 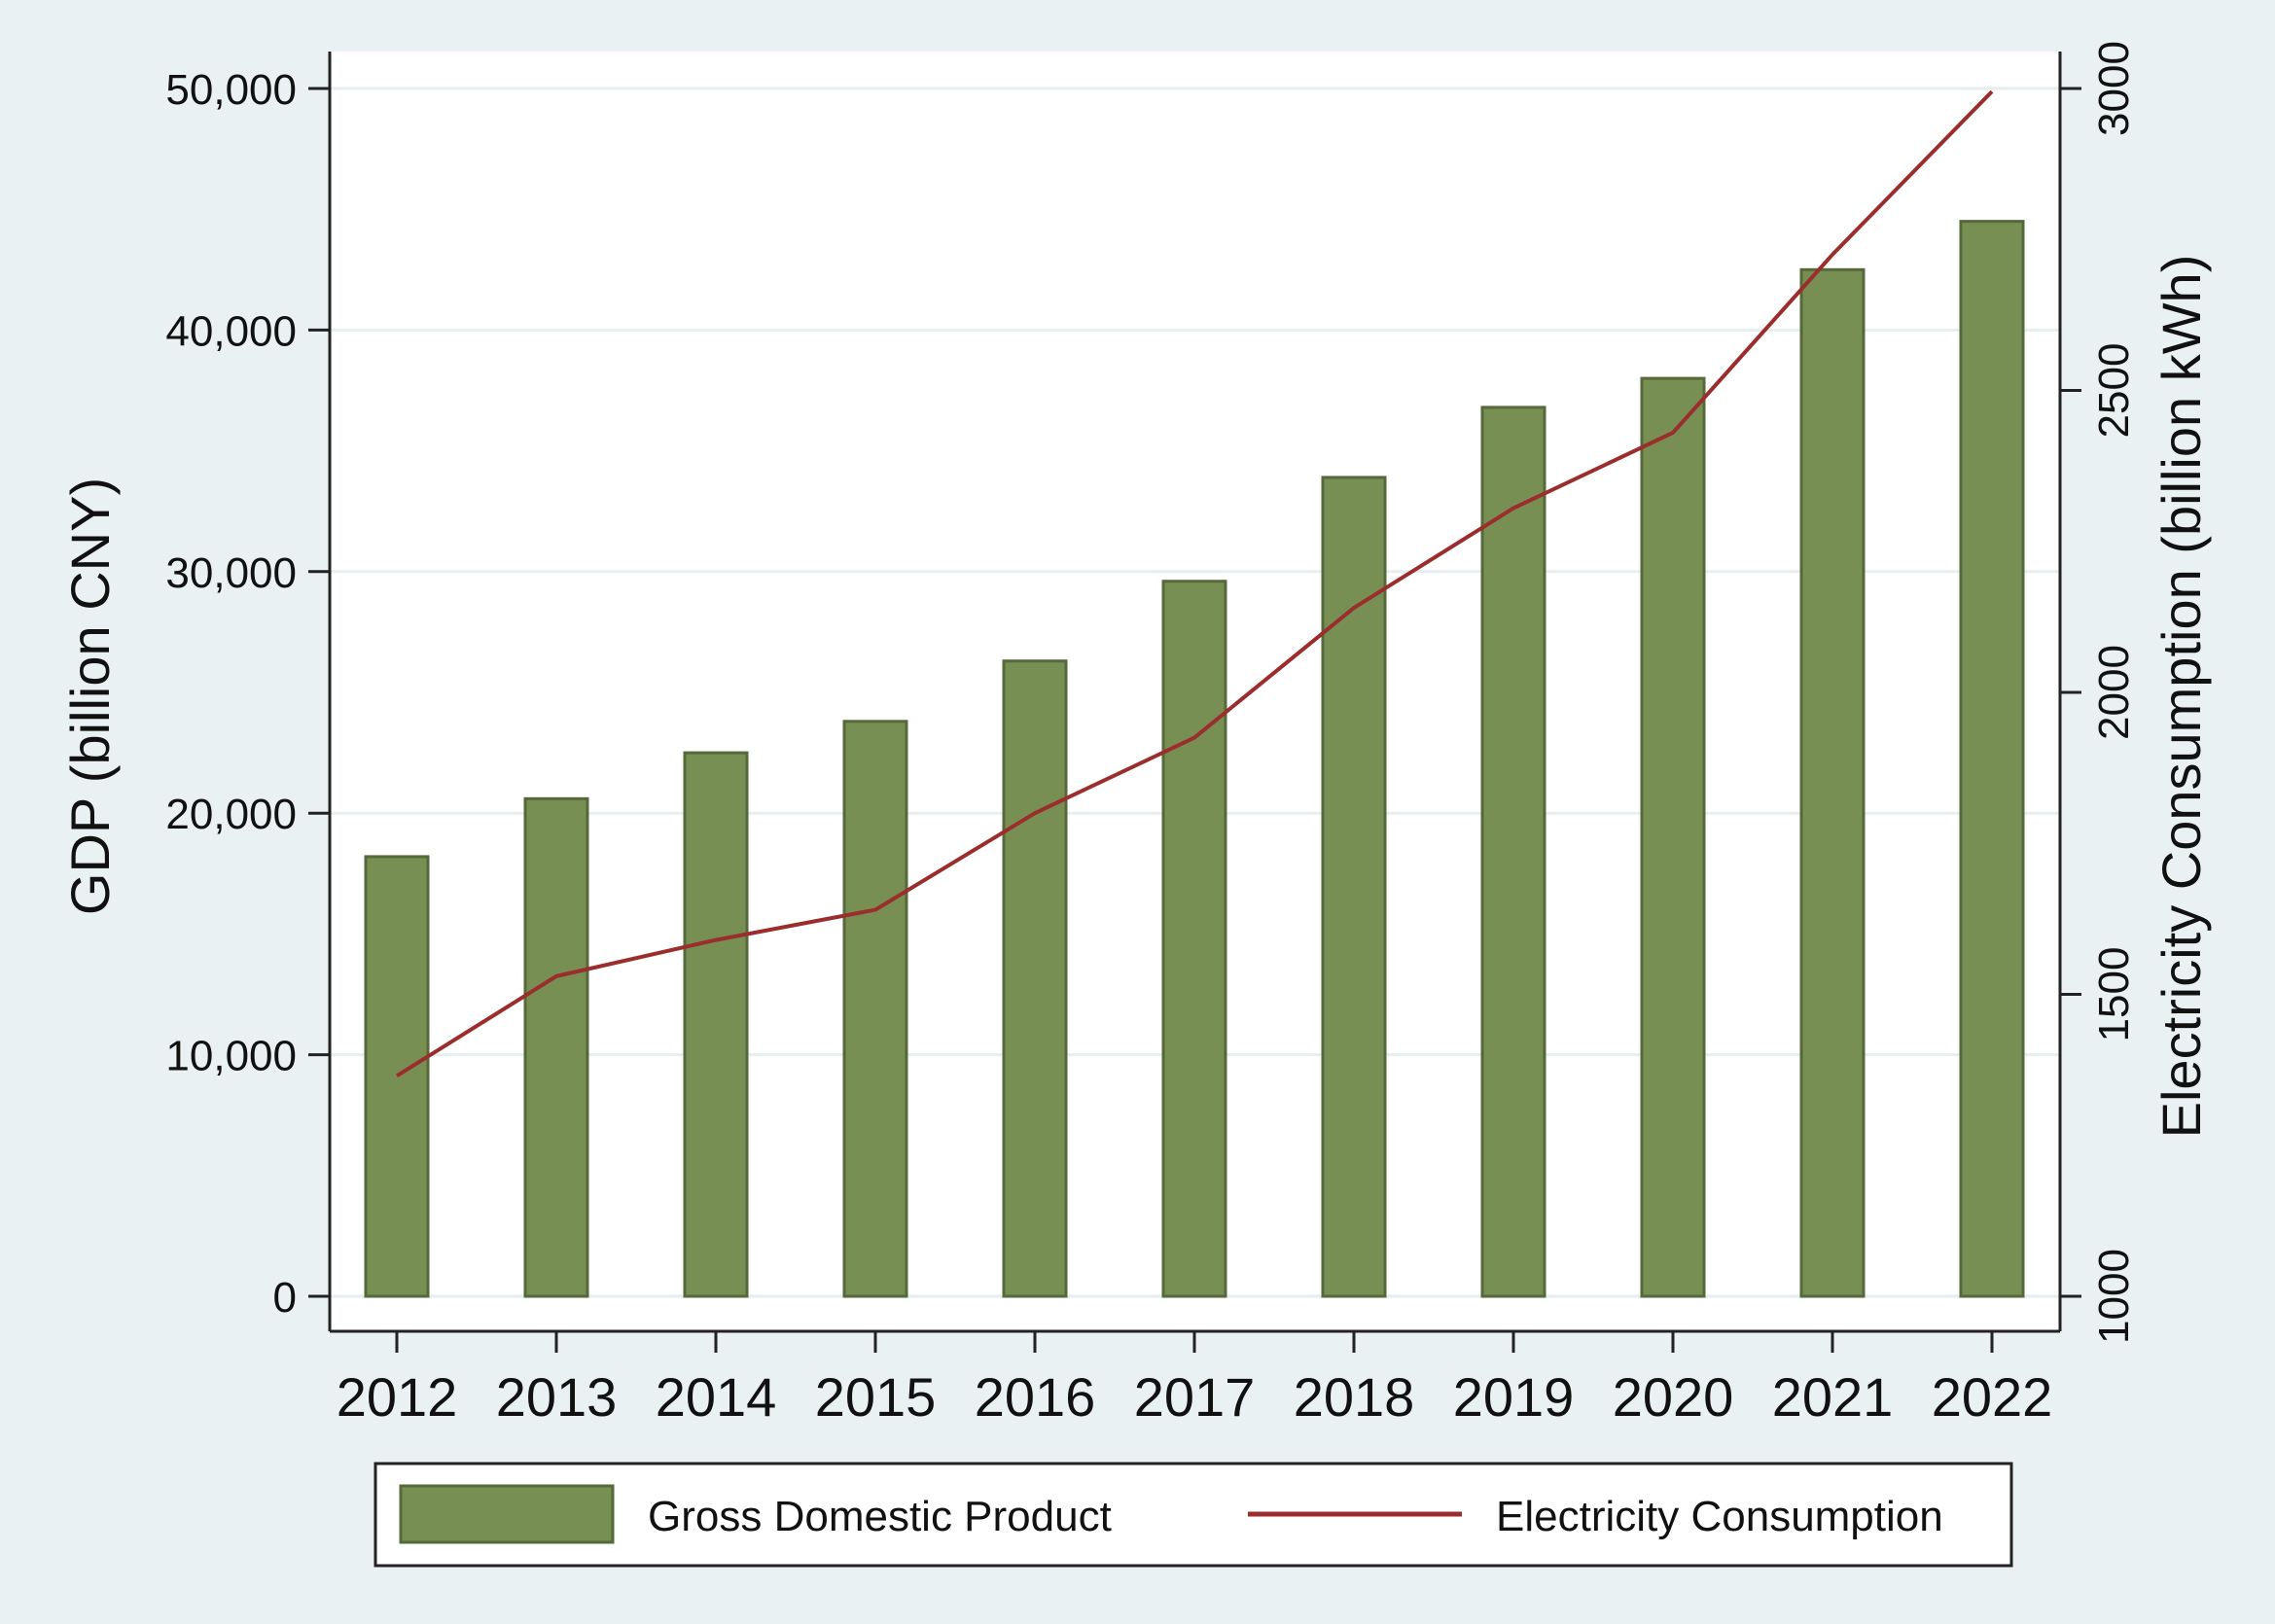 I want to click on x-tick-label: 2017, so click(x=1195, y=1397).